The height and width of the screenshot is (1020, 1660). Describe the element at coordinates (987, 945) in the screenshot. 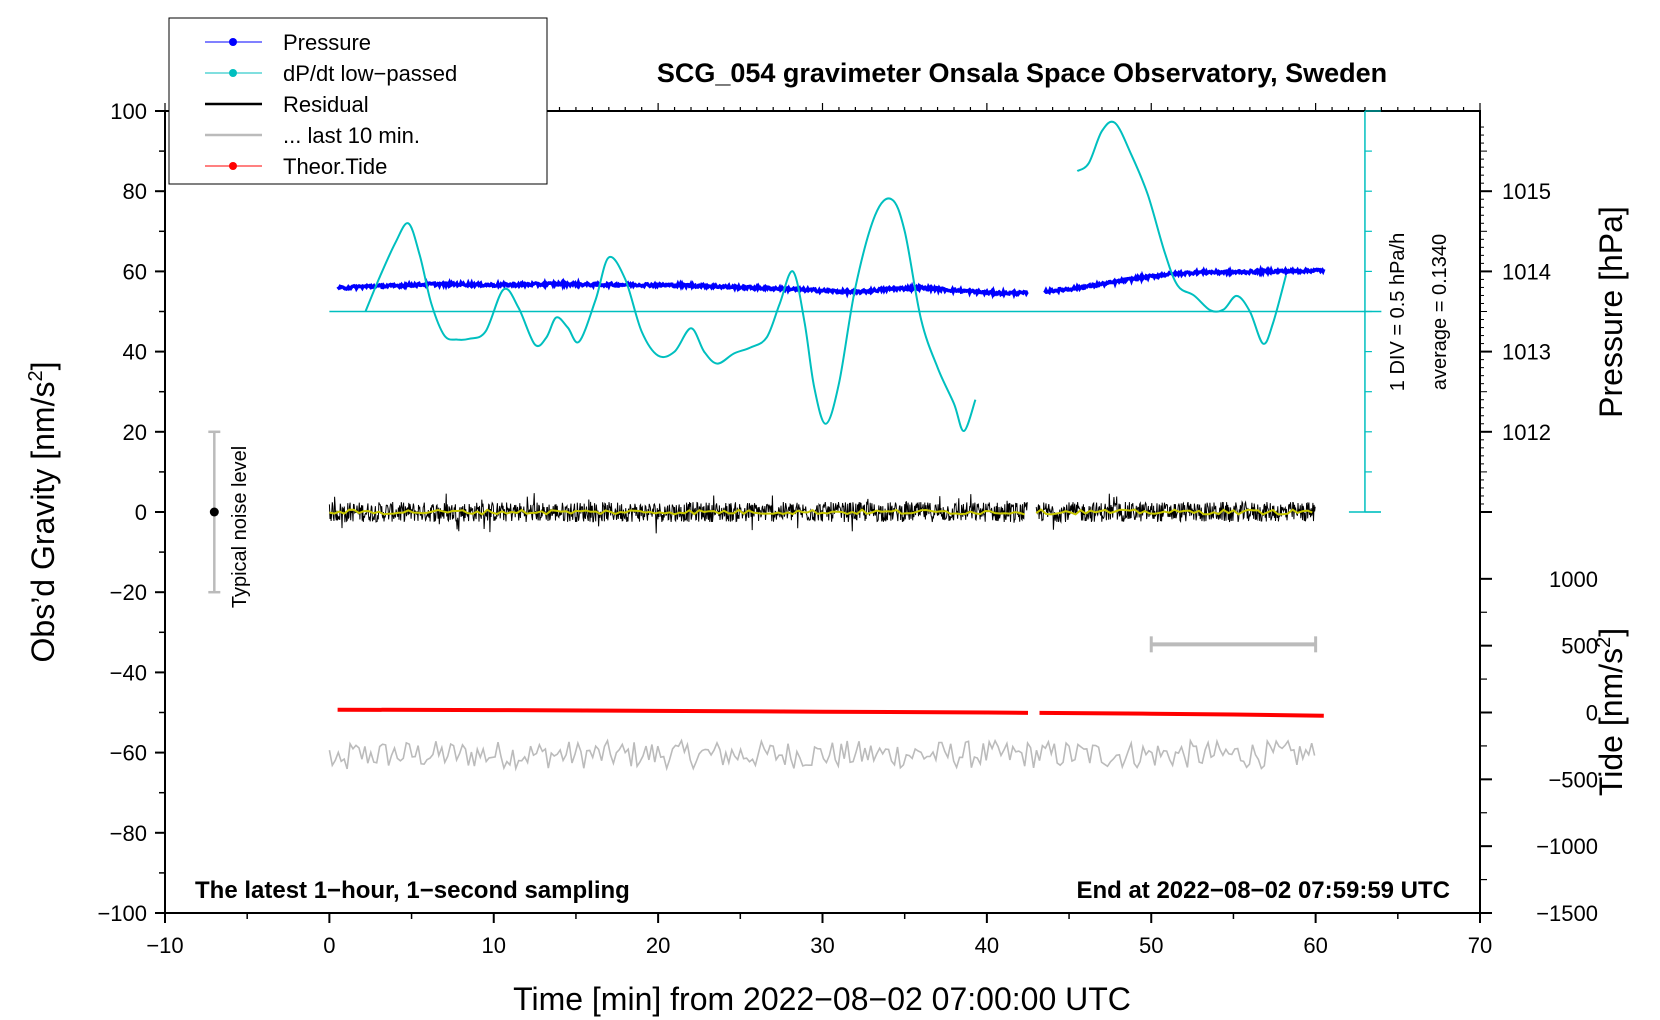

I see `x-tick-label: 40` at that location.